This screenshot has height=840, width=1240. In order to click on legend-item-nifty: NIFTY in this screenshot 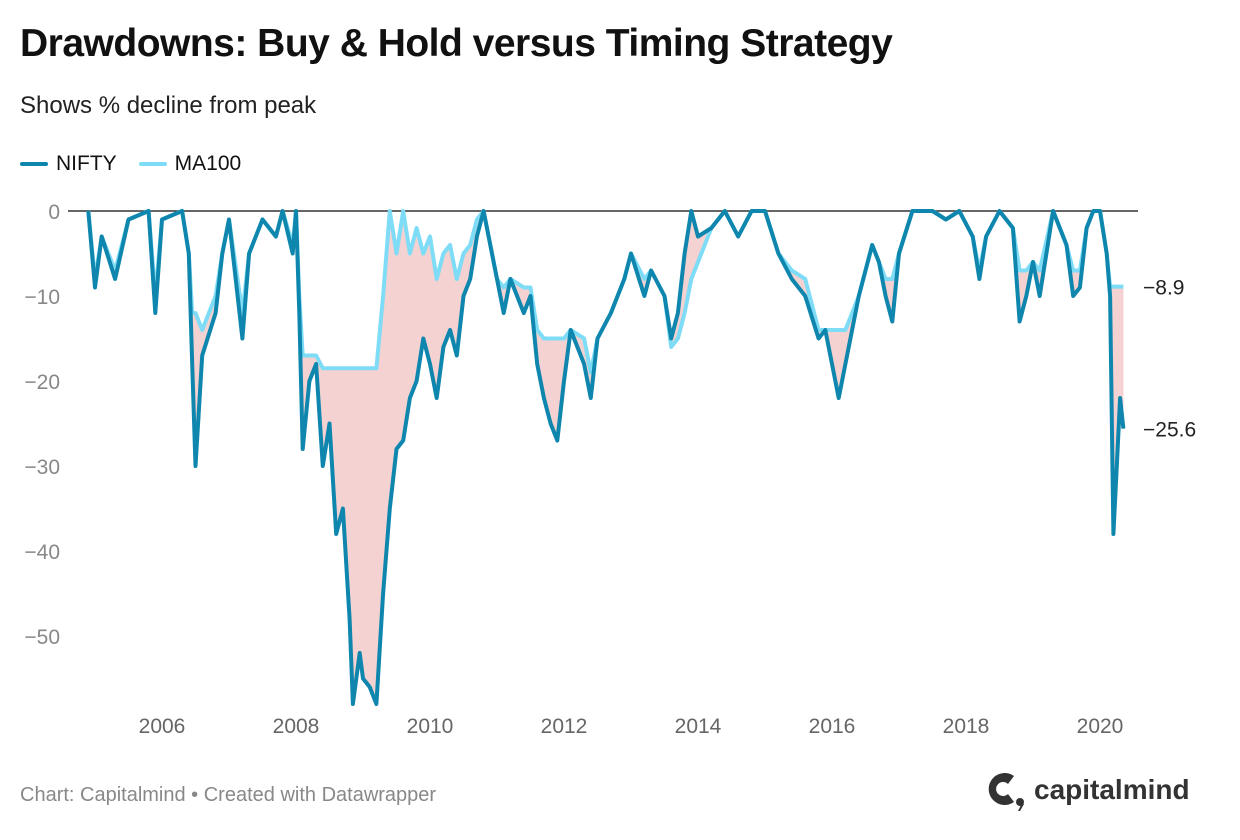, I will do `click(68, 164)`.